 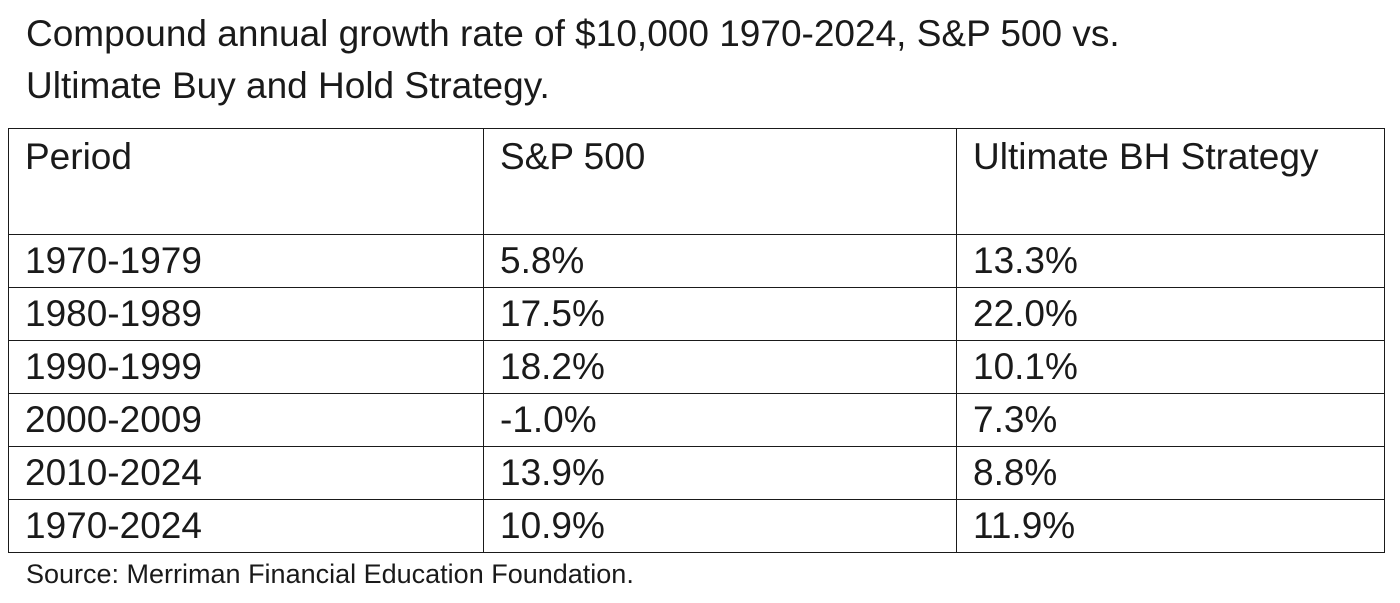 What do you see at coordinates (720, 473) in the screenshot?
I see `cell-sp500: 13.9%` at bounding box center [720, 473].